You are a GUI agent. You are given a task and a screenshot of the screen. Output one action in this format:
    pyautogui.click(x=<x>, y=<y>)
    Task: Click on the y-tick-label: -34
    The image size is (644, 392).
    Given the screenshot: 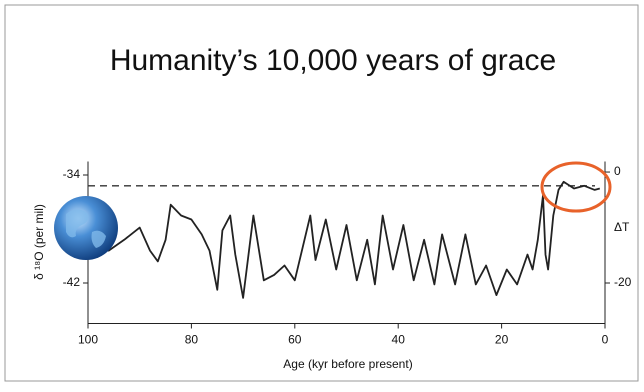 What is the action you would take?
    pyautogui.click(x=72, y=174)
    